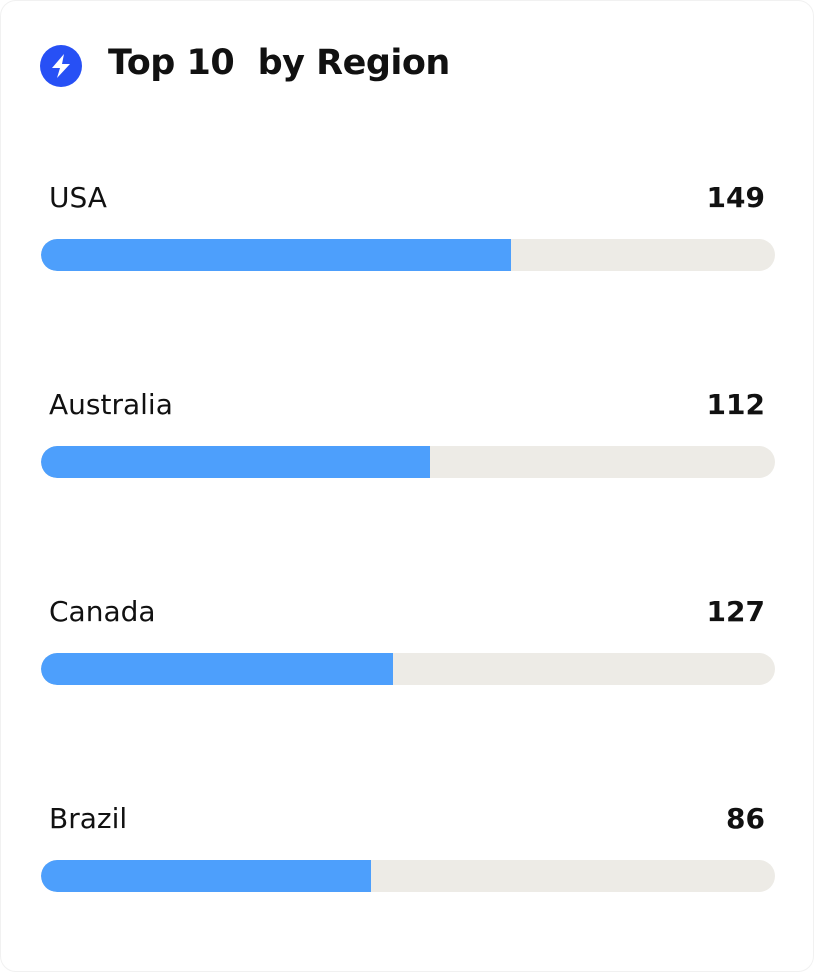 Image resolution: width=814 pixels, height=972 pixels. I want to click on region-row: Brazil 86, so click(408, 852).